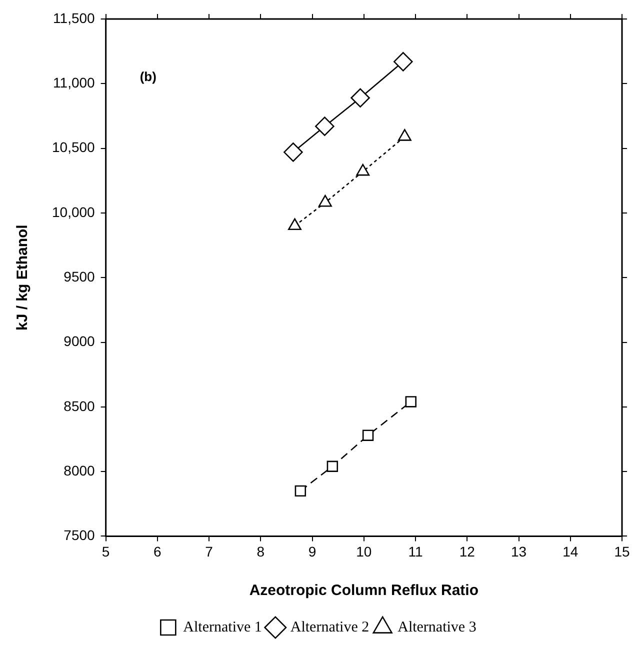 The image size is (637, 645). Describe the element at coordinates (80, 341) in the screenshot. I see `y-tick-label: 9000` at that location.